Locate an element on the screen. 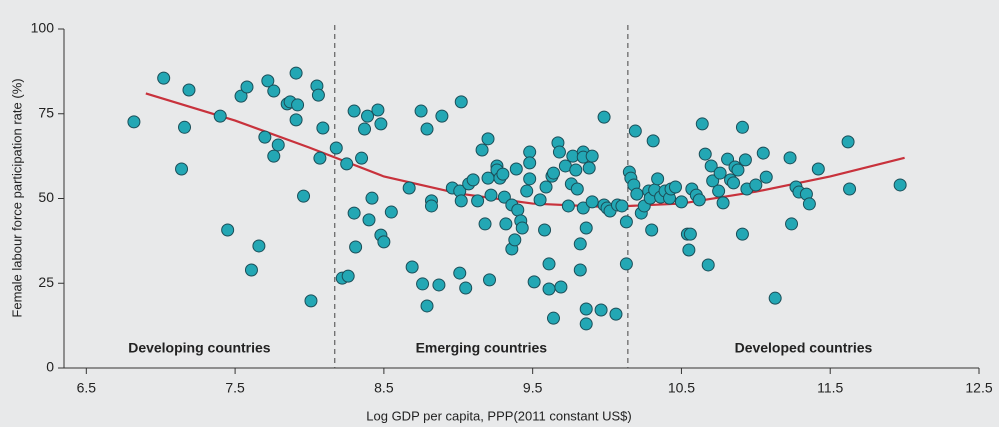  y-tick-label: 75 is located at coordinates (46, 112).